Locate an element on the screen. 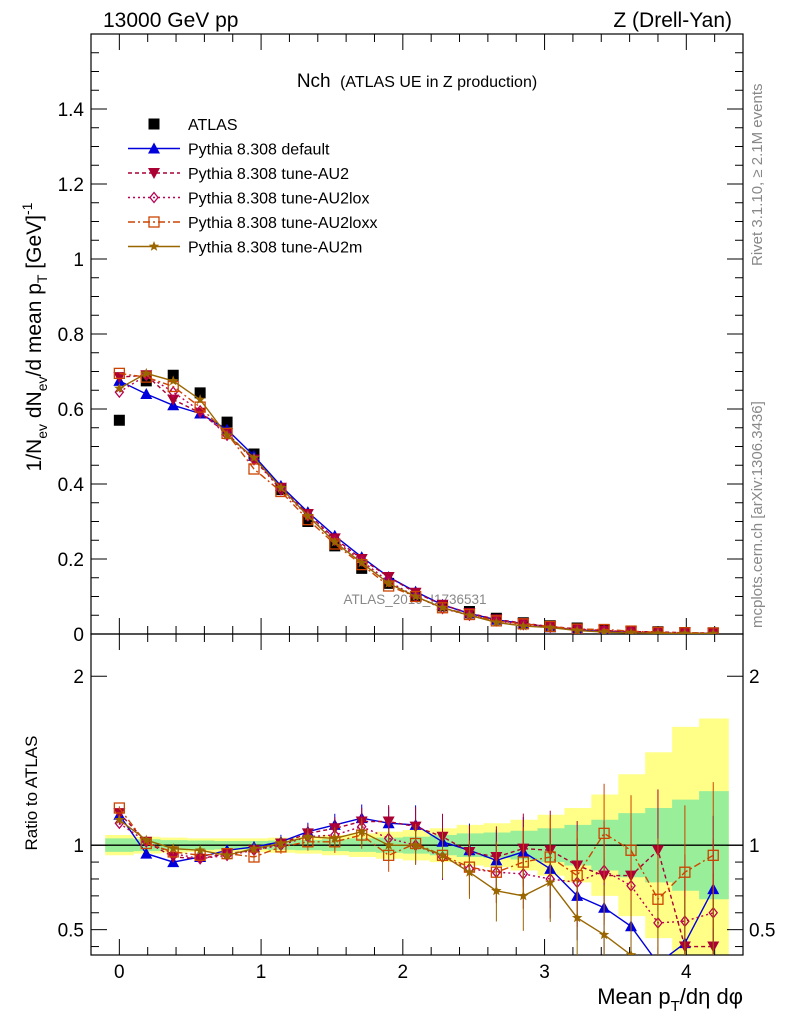 Image resolution: width=786 pixels, height=1024 pixels. rivet-version-label: Rivet 3.1.10, ≥ 2.1M events is located at coordinates (757, 175).